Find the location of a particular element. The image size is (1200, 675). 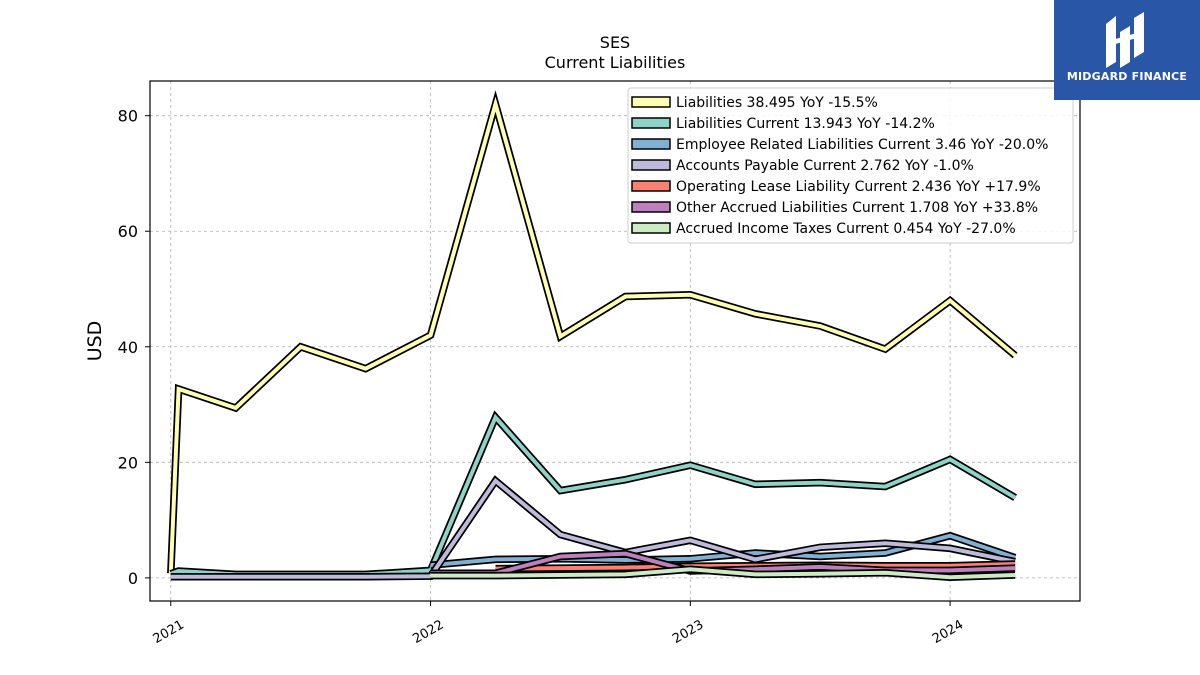

y-tick-label: 20 is located at coordinates (128, 462).